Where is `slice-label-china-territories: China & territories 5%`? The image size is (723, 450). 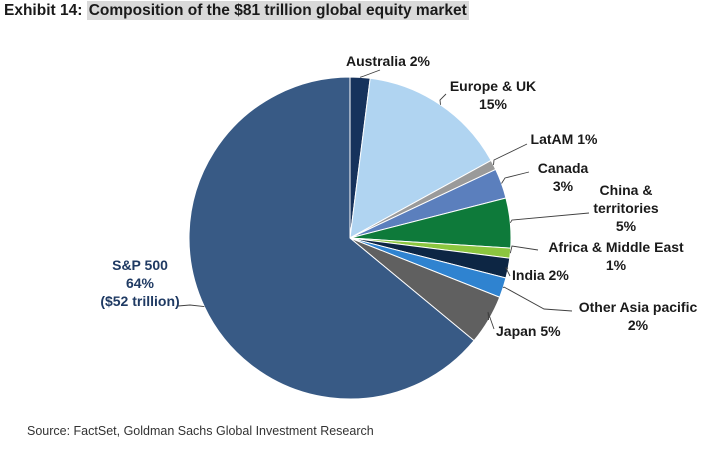 slice-label-china-territories: China & territories 5% is located at coordinates (626, 208).